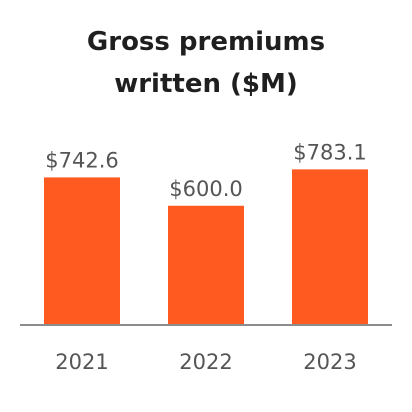 This screenshot has height=412, width=412. I want to click on x-tick-label-2023: 2023, so click(329, 362).